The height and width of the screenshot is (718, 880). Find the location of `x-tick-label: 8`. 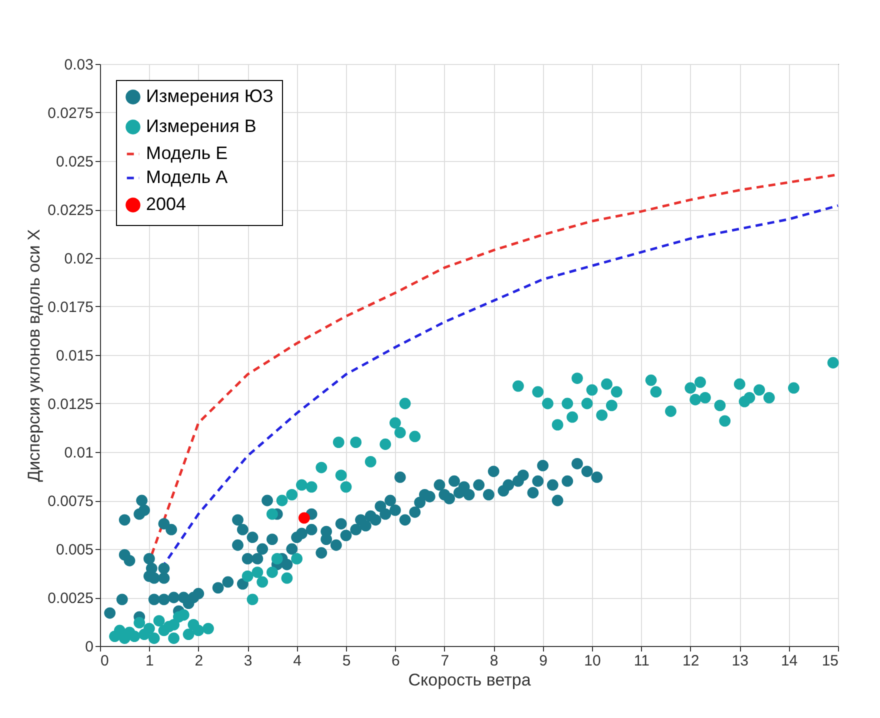

x-tick-label: 8 is located at coordinates (494, 661).